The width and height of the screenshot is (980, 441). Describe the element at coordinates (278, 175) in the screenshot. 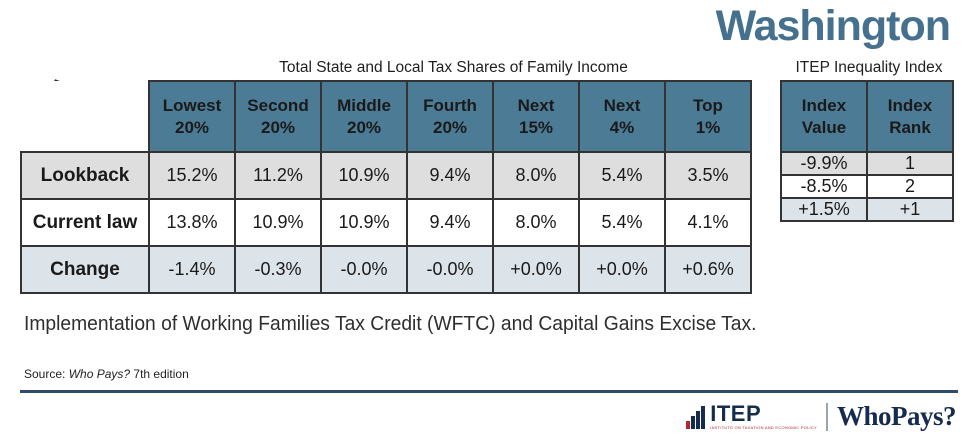

I see `table-cell: 11.2%` at that location.